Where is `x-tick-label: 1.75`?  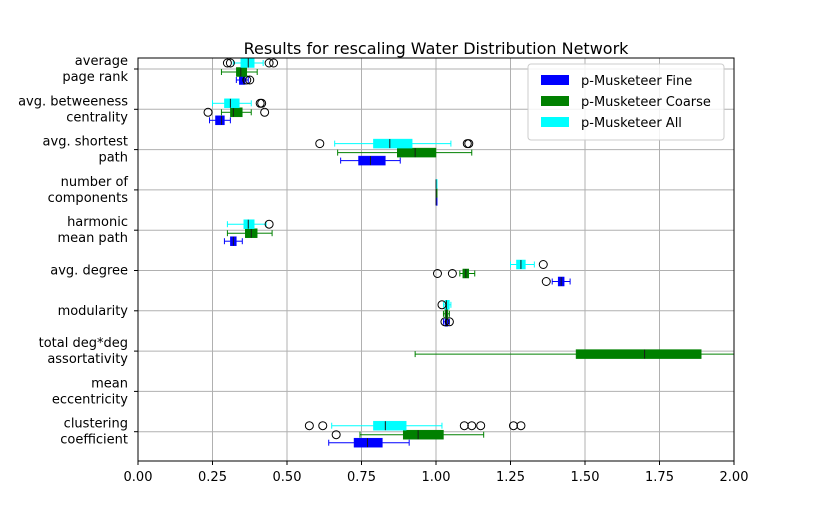
x-tick-label: 1.75 is located at coordinates (659, 477).